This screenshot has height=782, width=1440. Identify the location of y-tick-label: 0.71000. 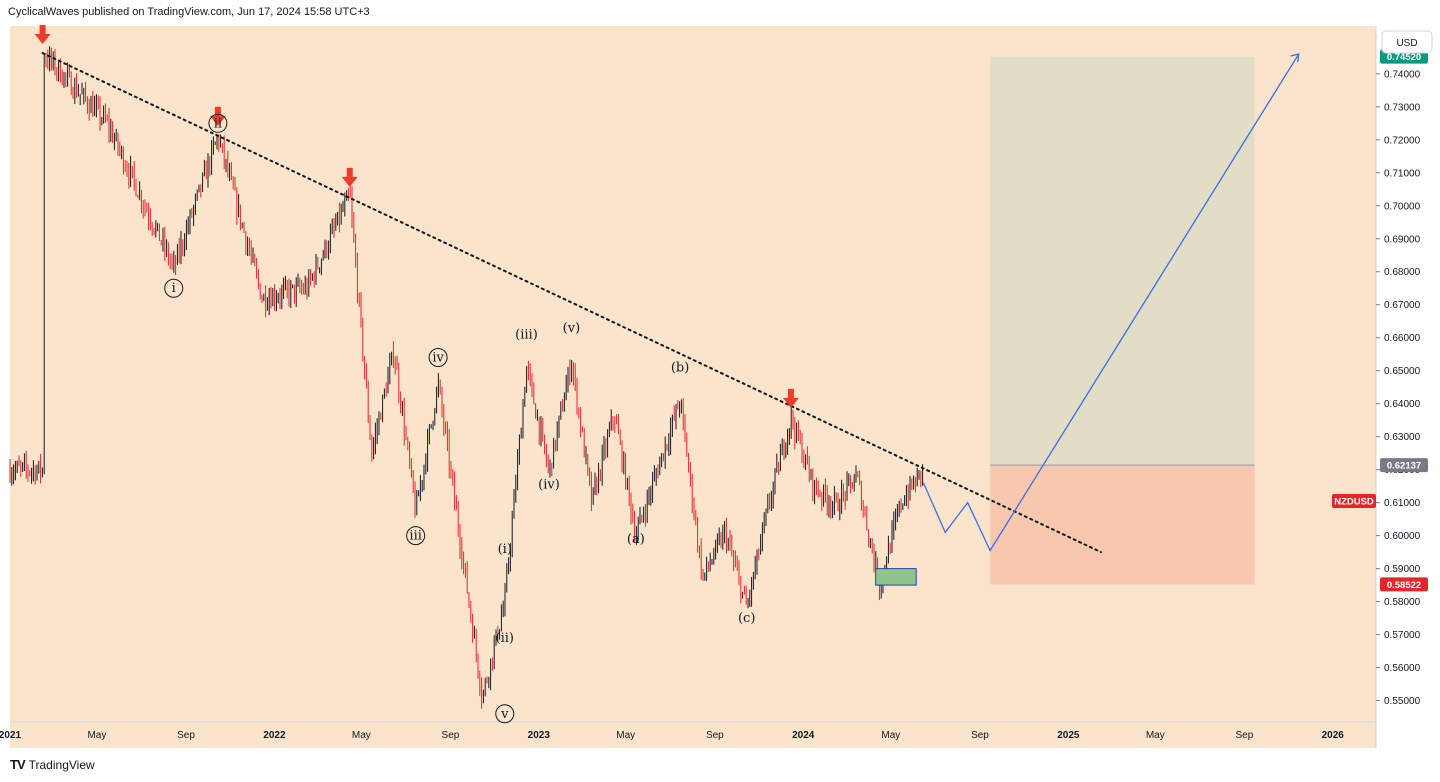
(1402, 173).